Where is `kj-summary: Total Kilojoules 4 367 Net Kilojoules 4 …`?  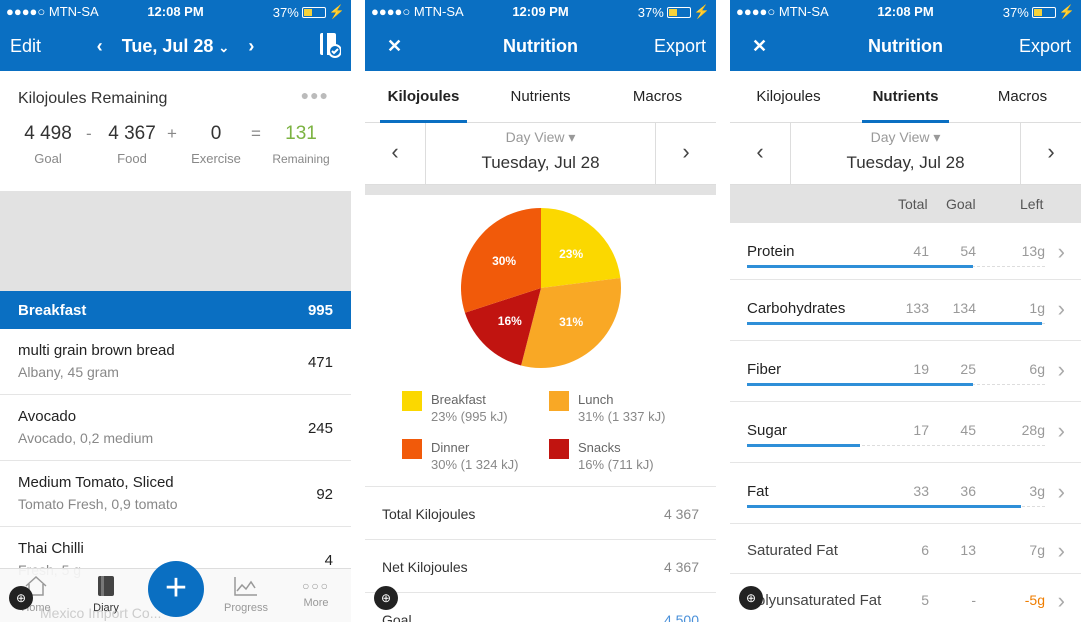
kj-summary: Total Kilojoules 4 367 Net Kilojoules 4 … is located at coordinates (540, 554).